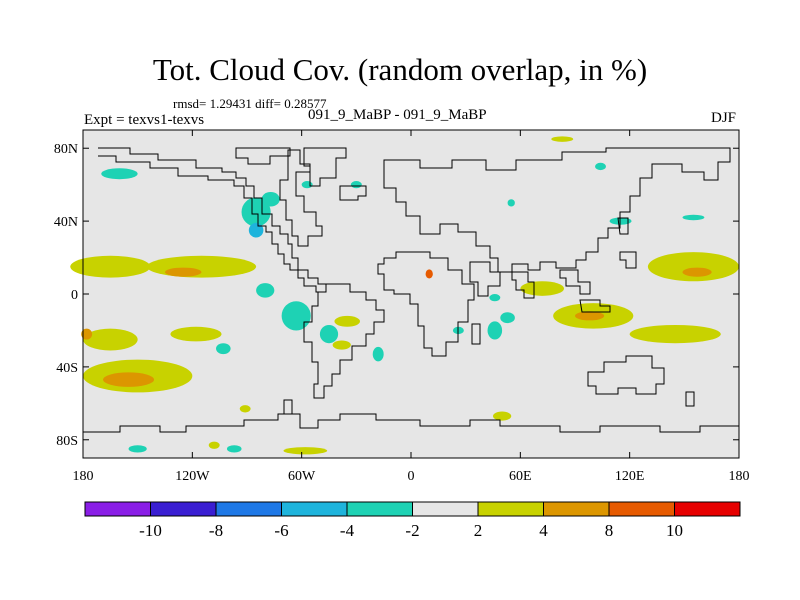 This screenshot has height=600, width=800. What do you see at coordinates (67, 441) in the screenshot?
I see `lat-tick-label: 80S` at bounding box center [67, 441].